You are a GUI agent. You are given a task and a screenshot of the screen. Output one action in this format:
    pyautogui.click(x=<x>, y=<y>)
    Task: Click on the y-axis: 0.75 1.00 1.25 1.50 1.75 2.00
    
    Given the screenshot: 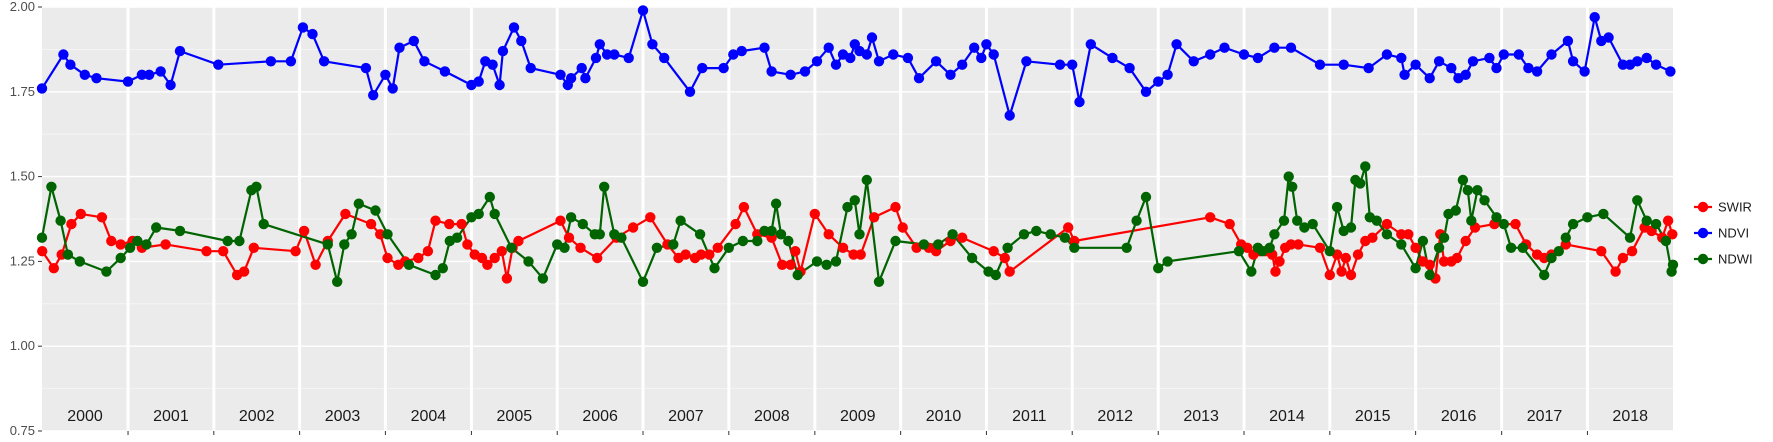 What is the action you would take?
    pyautogui.click(x=26, y=219)
    